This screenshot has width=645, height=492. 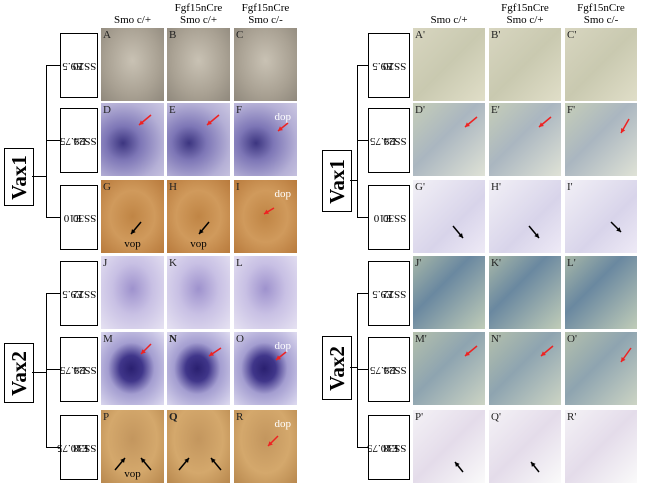 What do you see at coordinates (240, 339) in the screenshot?
I see `panel-letter: O` at bounding box center [240, 339].